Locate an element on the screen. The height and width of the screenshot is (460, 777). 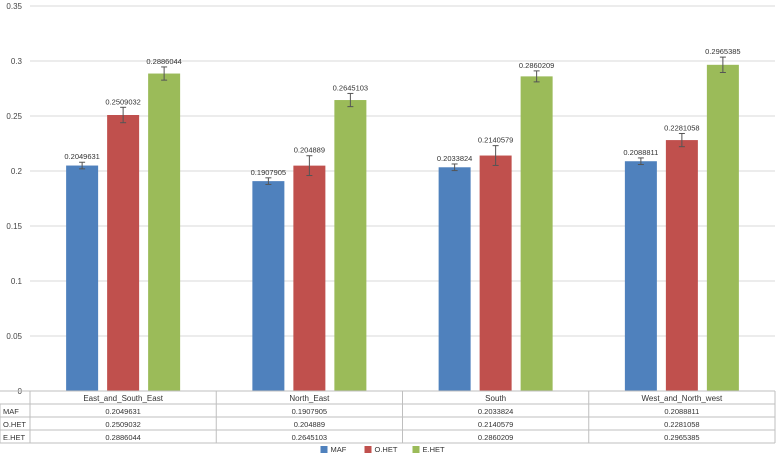
data-label: 0.2088811 is located at coordinates (640, 152).